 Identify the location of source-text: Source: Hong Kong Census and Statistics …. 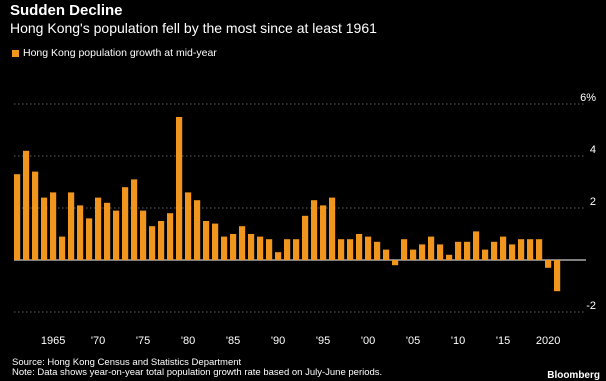
(127, 362).